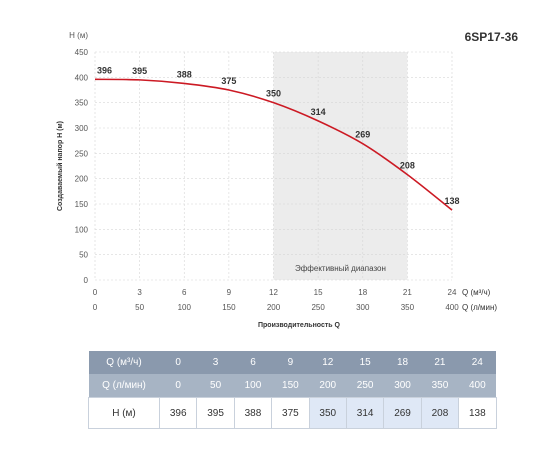 This screenshot has height=460, width=560. I want to click on y-tick-label: 50, so click(83, 255).